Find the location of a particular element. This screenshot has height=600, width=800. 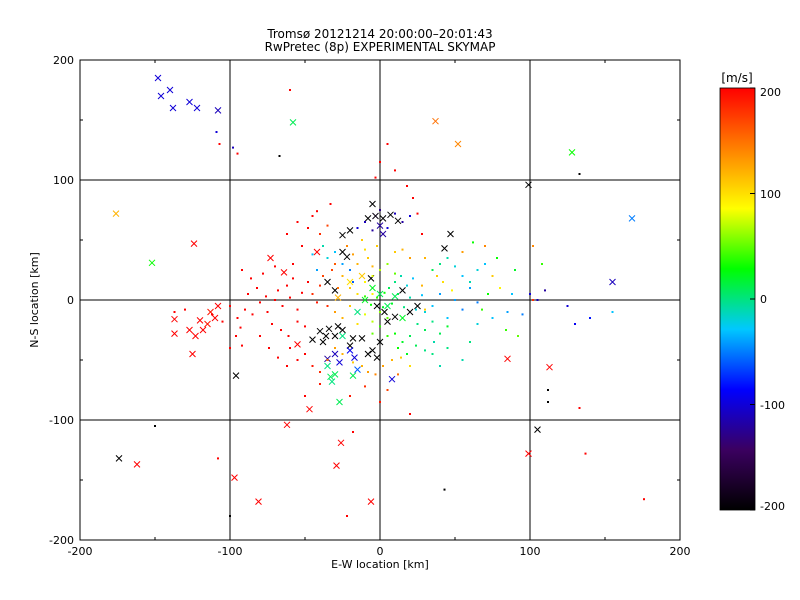

colorbar-tick-label: 0 is located at coordinates (763, 299).